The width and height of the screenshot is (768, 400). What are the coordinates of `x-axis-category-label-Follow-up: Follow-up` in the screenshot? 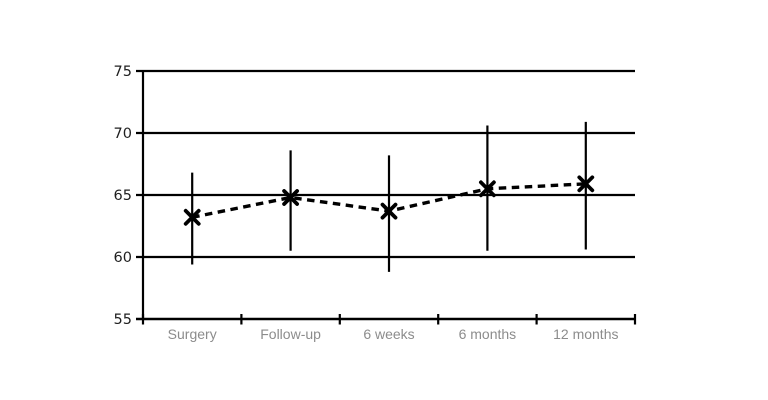 It's located at (290, 334).